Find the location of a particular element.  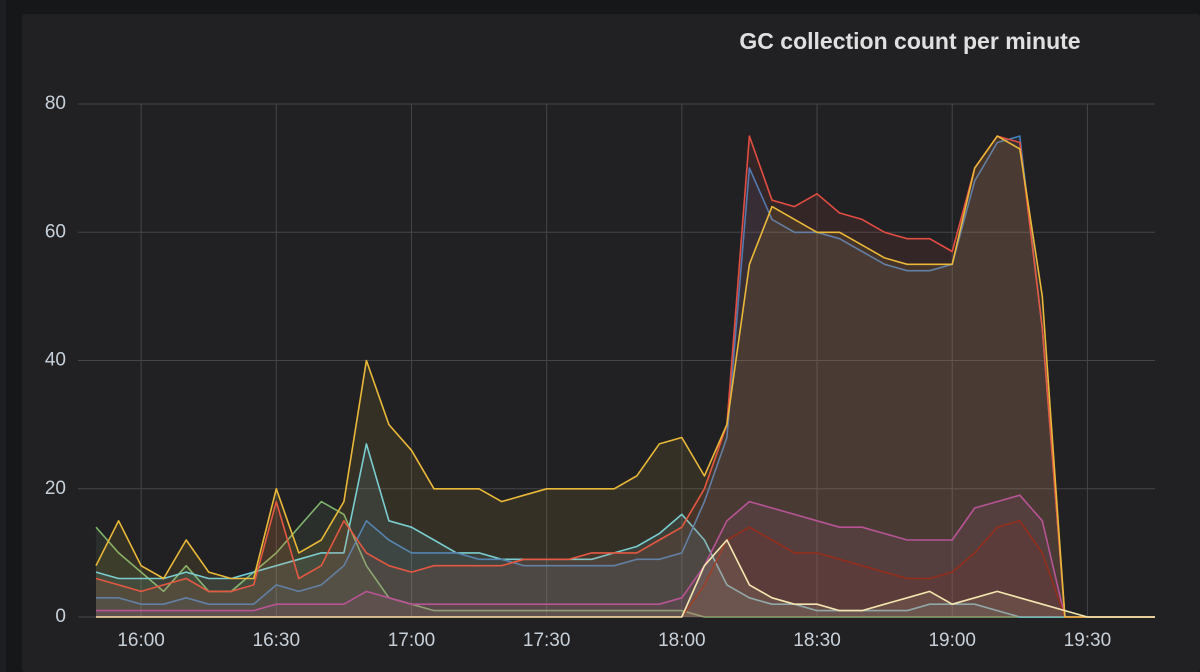

x-tick-label: 19:00 is located at coordinates (952, 640).